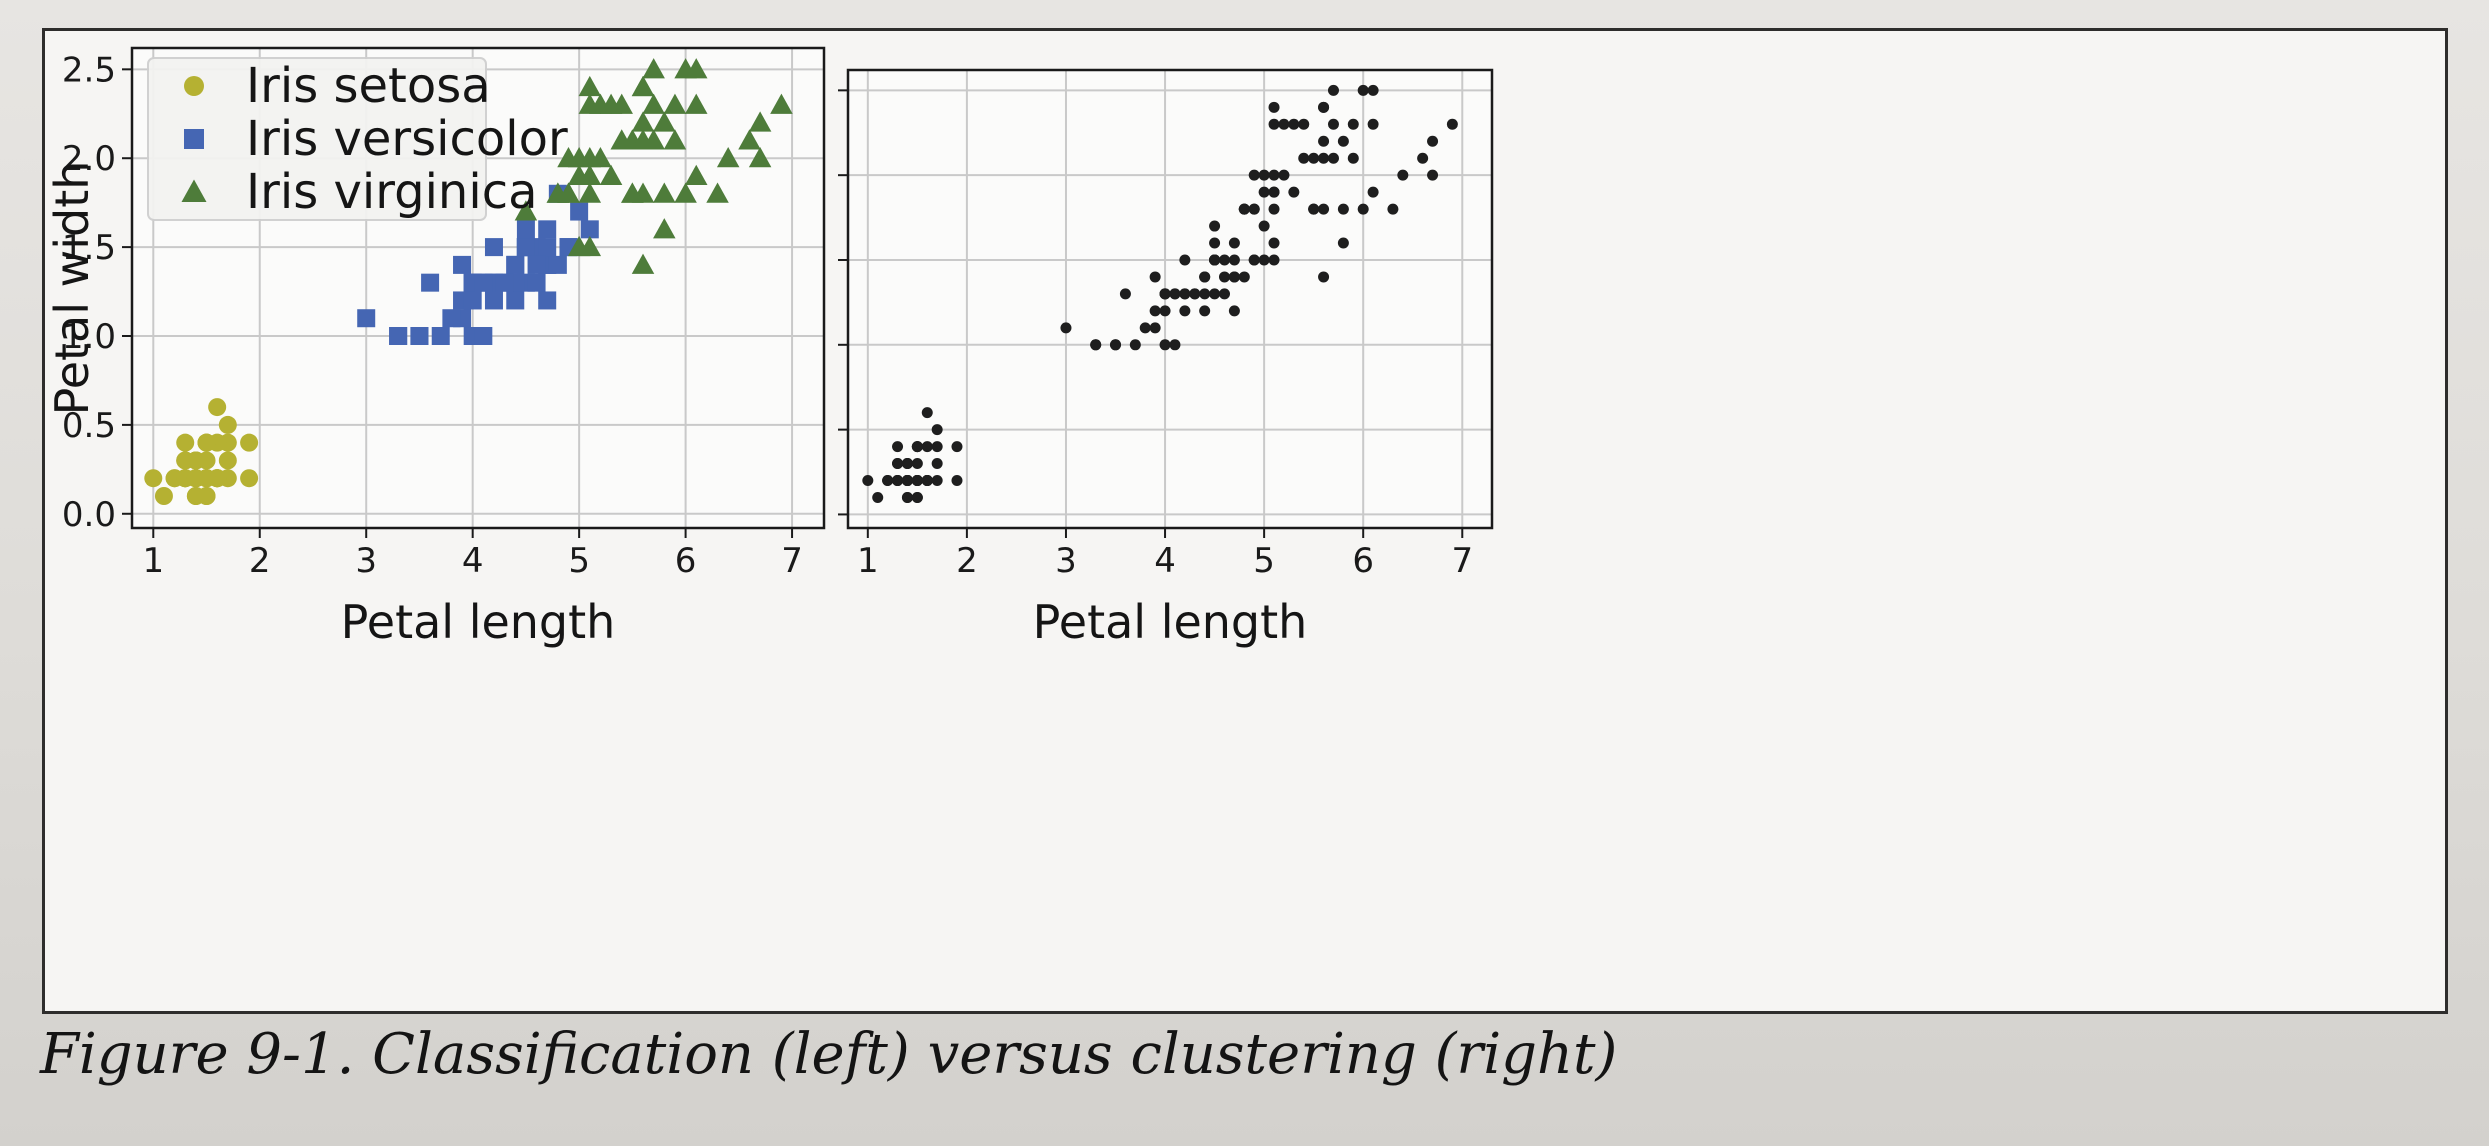 The width and height of the screenshot is (2489, 1146). I want to click on x-axis-label: Petal length, so click(478, 622).